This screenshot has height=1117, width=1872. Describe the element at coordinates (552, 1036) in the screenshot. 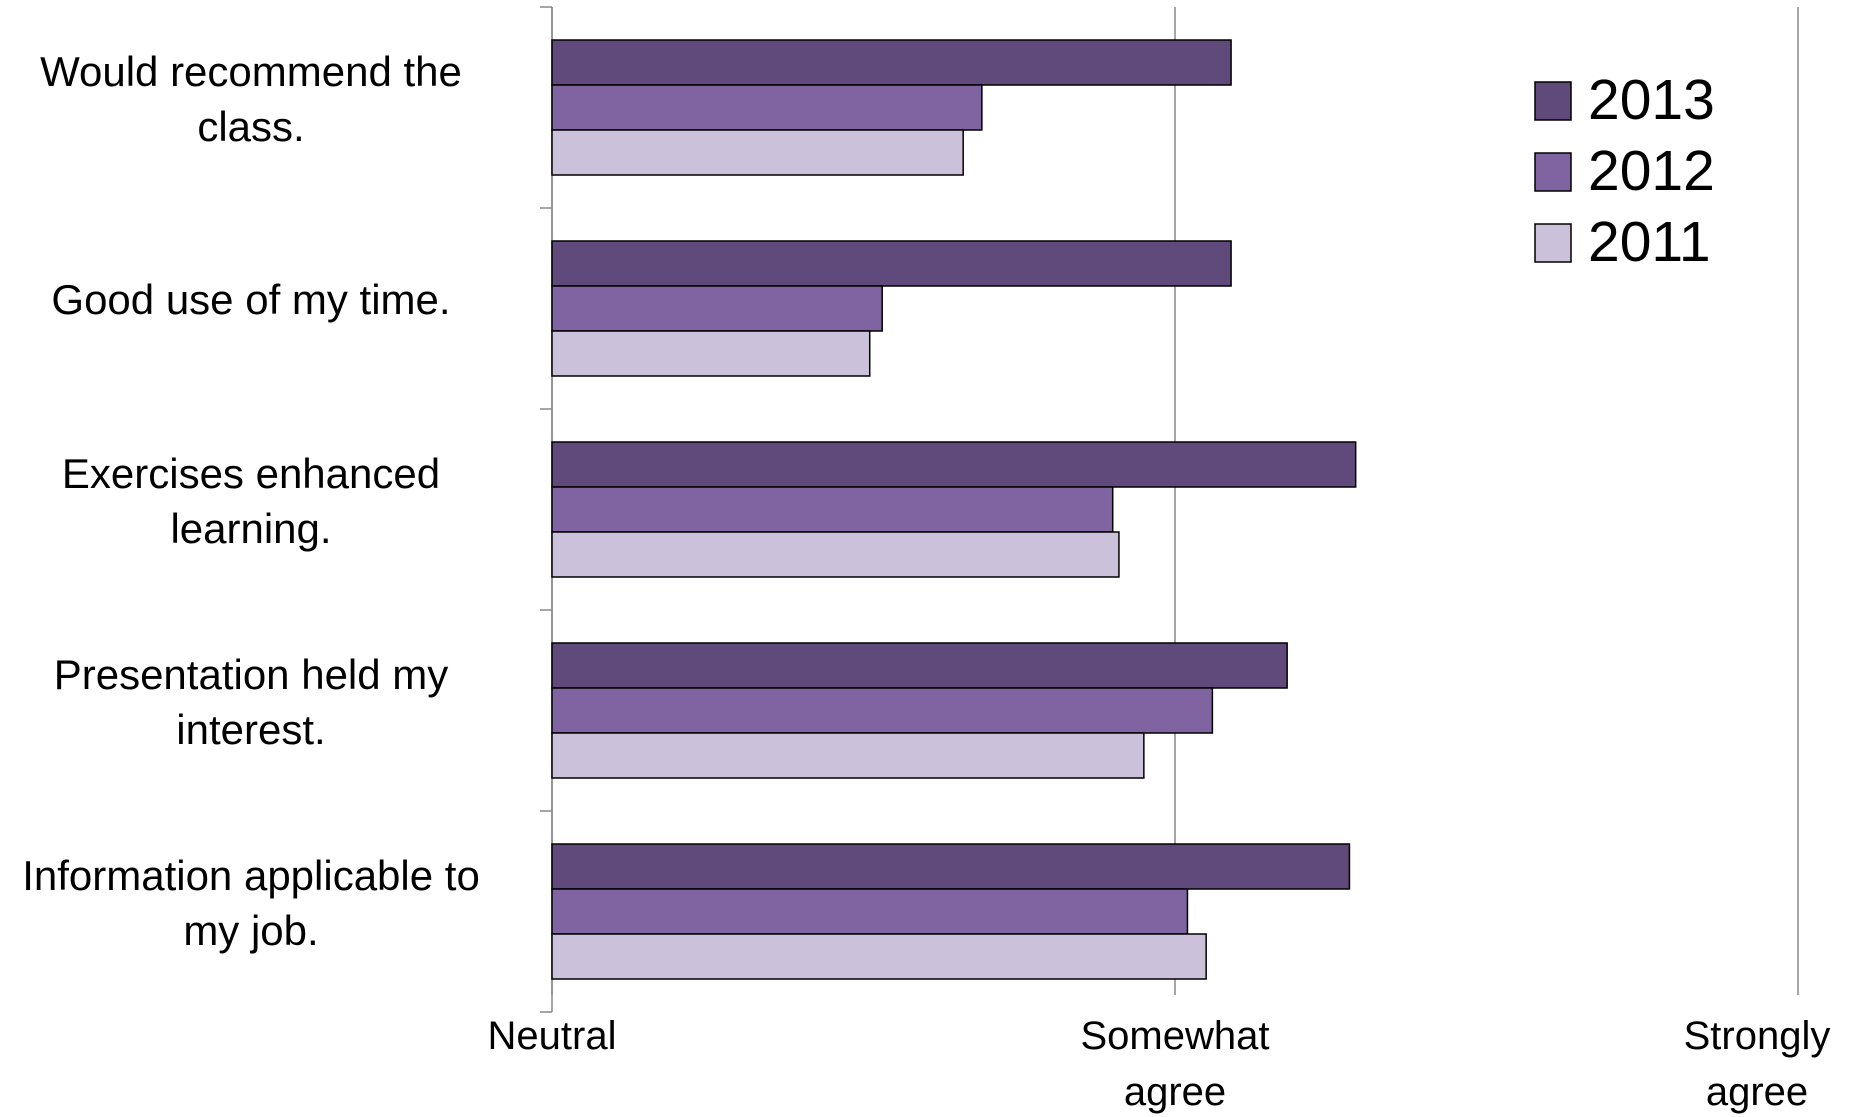

I see `x-tick-label: Neutral` at that location.